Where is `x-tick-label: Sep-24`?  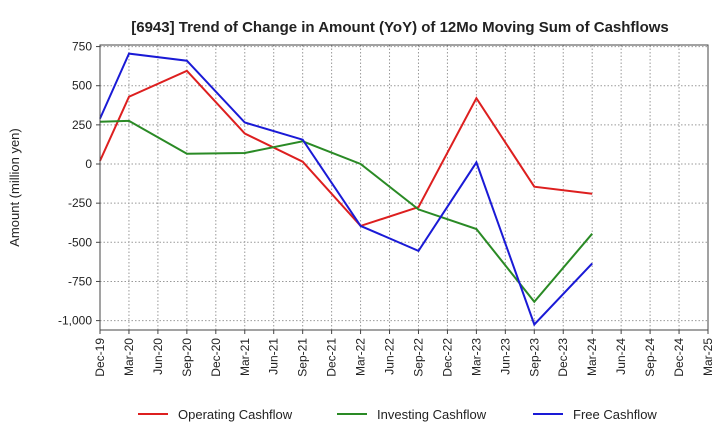 x-tick-label: Sep-24 is located at coordinates (650, 357).